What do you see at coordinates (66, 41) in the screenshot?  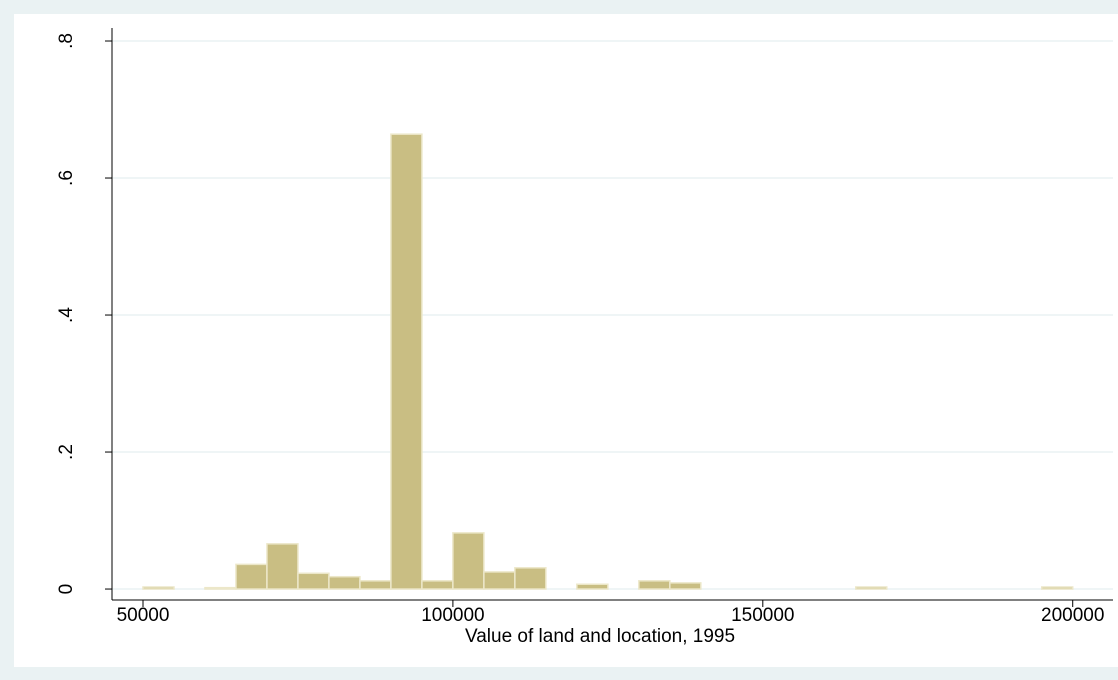 I see `y-tick-label: .8` at bounding box center [66, 41].